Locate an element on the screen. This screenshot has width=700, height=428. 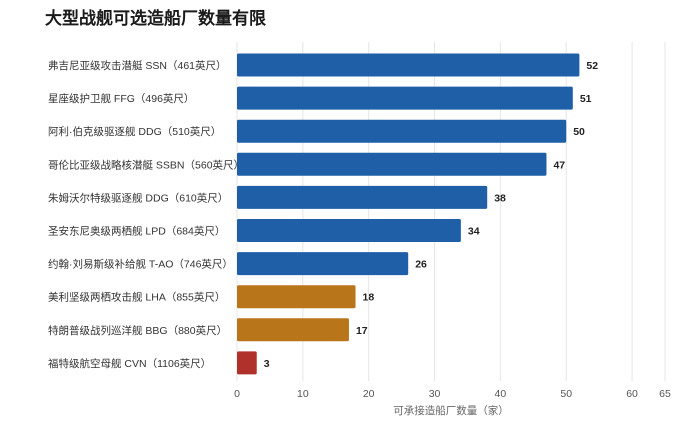
value-label: 17 is located at coordinates (362, 331).